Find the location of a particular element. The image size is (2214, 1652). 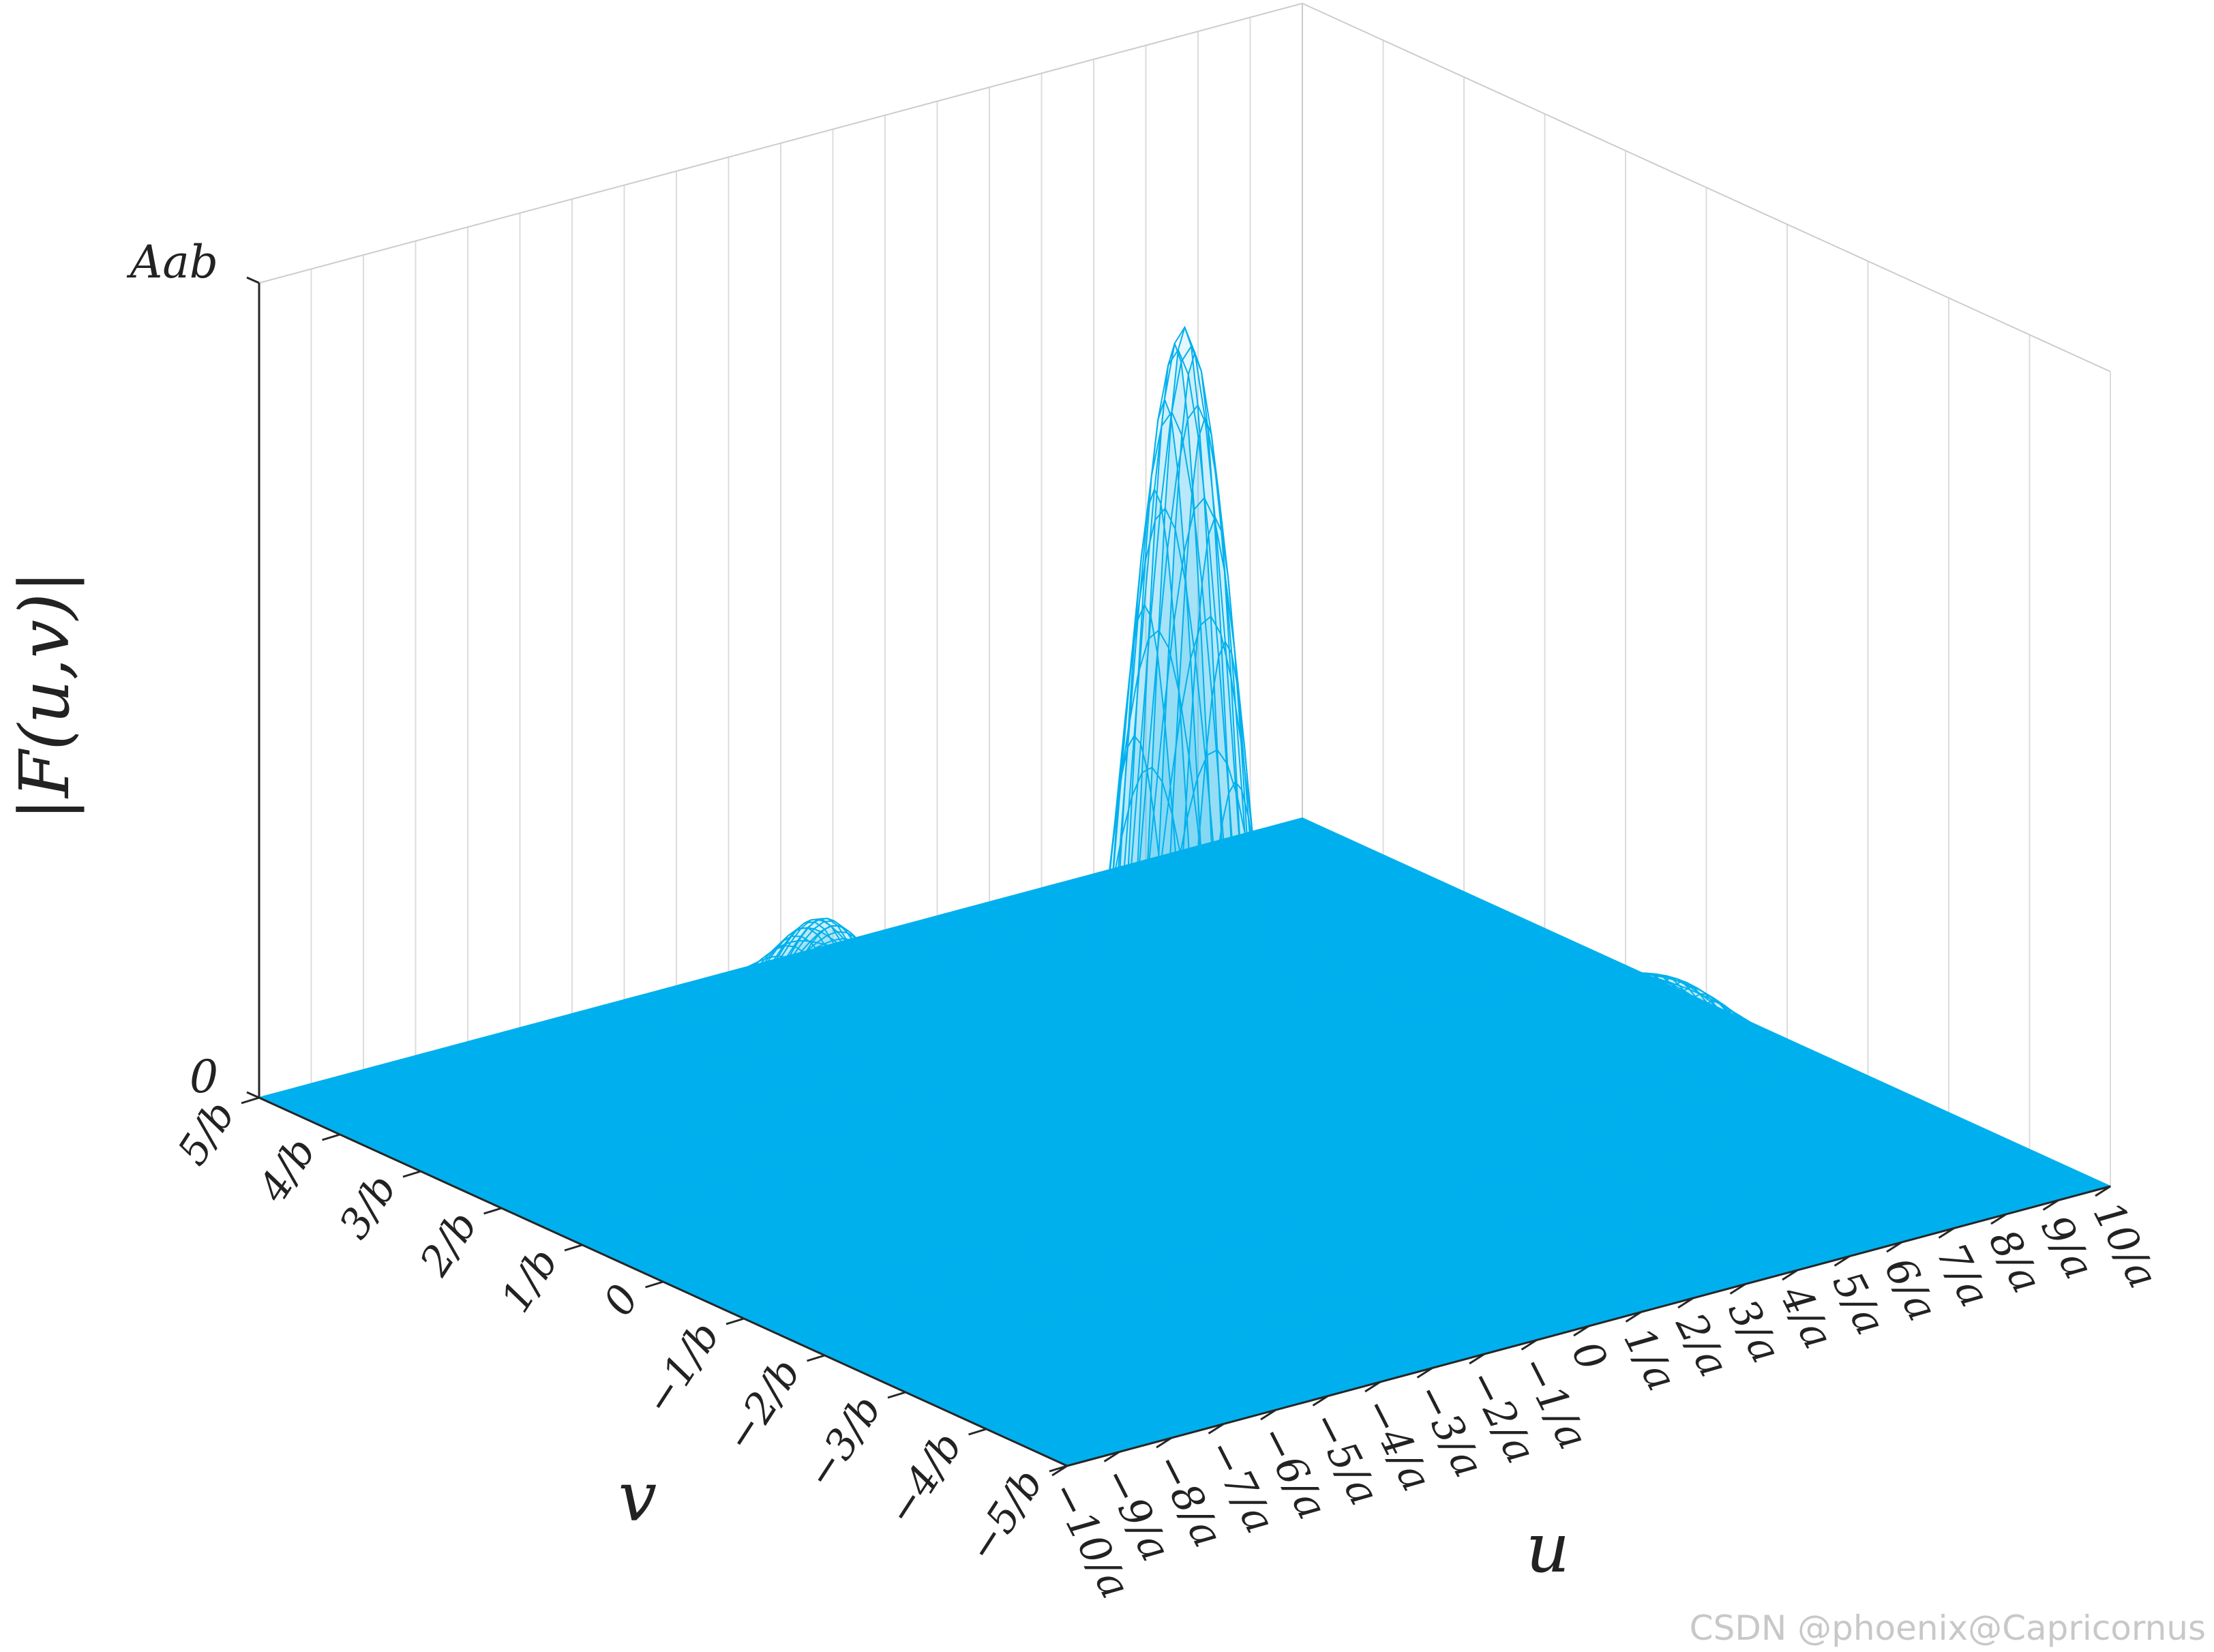

v-tick-label: 3/b is located at coordinates (368, 1206).